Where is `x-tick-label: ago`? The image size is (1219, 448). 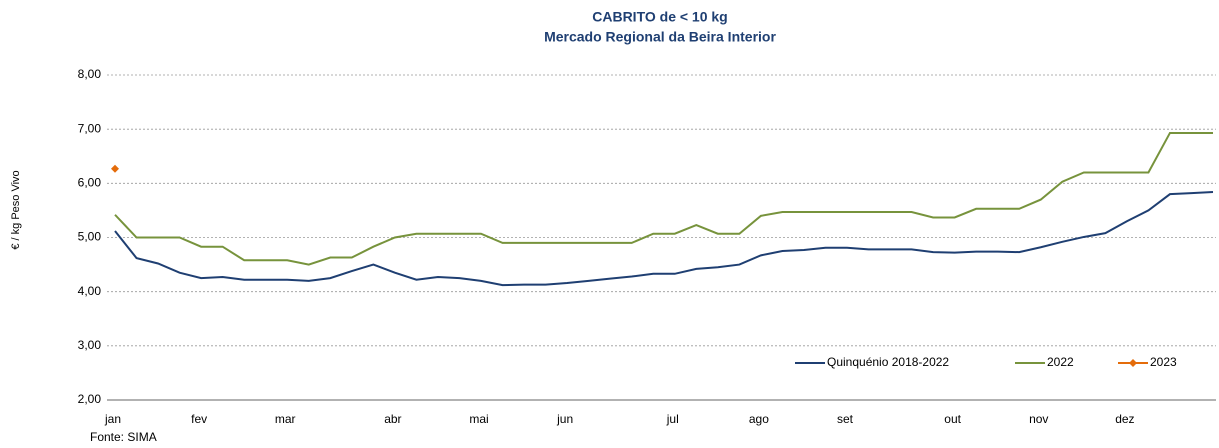 x-tick-label: ago is located at coordinates (759, 419).